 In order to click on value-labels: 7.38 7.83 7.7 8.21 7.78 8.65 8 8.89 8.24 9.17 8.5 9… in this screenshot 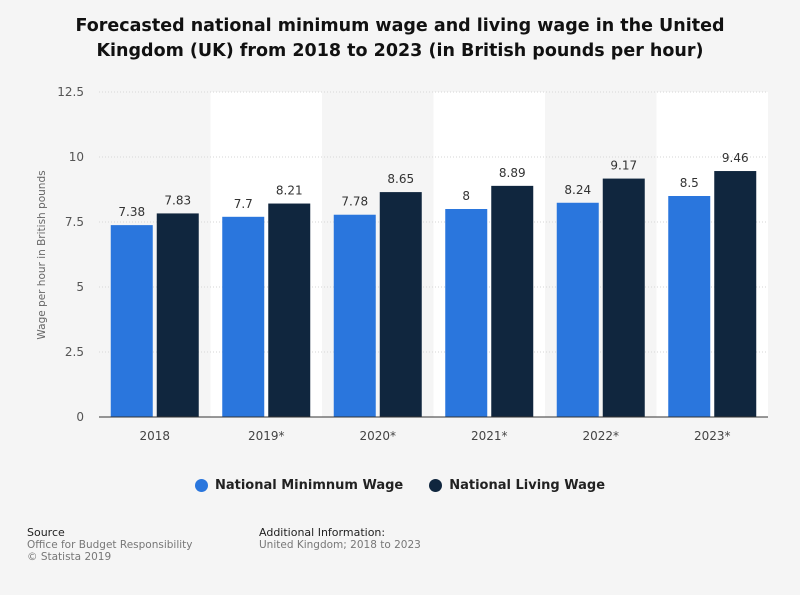, I will do `click(433, 185)`.